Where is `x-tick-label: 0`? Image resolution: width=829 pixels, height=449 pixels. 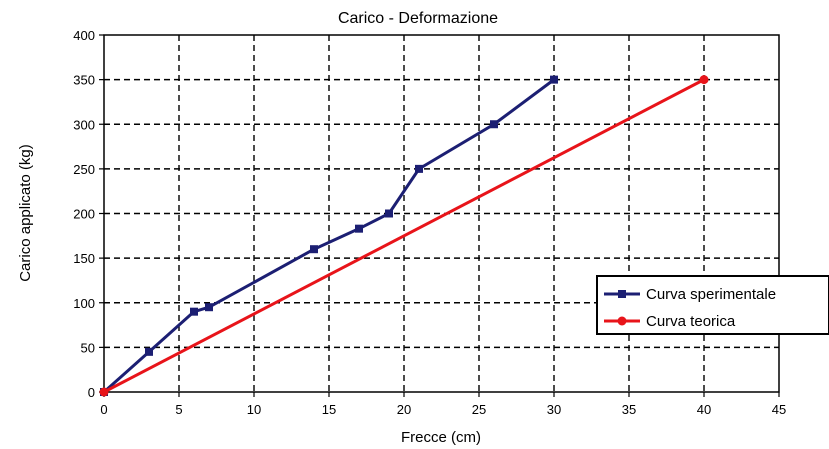
x-tick-label: 0 is located at coordinates (103, 409).